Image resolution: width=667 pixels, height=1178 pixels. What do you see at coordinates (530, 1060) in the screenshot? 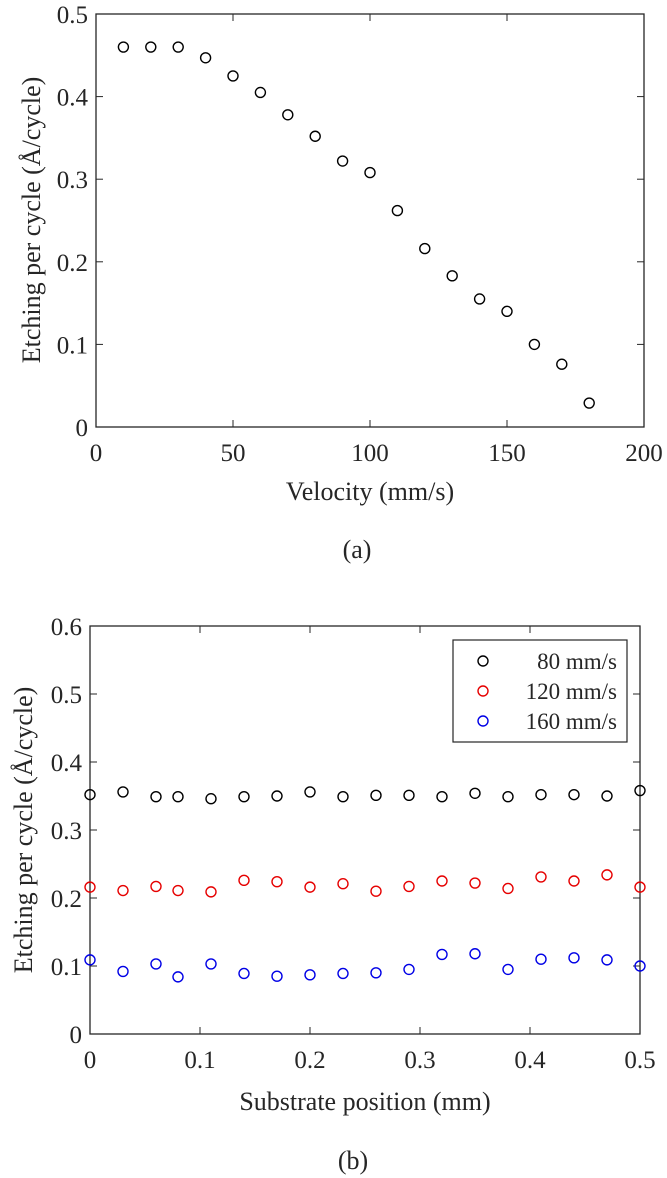
I see `x-tick-label: 0.4` at bounding box center [530, 1060].